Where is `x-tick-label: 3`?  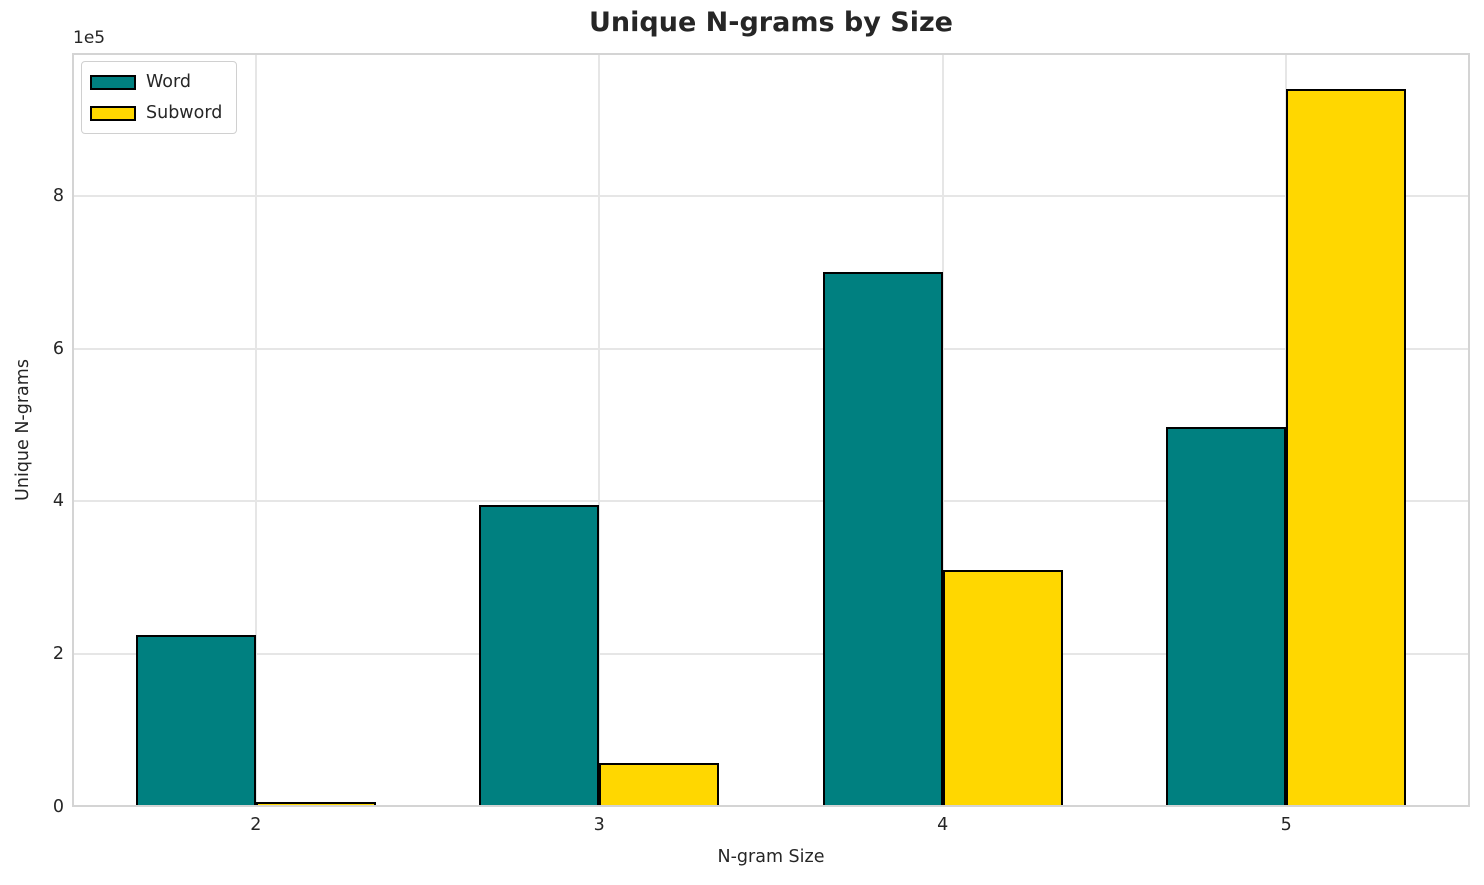 x-tick-label: 3 is located at coordinates (599, 825).